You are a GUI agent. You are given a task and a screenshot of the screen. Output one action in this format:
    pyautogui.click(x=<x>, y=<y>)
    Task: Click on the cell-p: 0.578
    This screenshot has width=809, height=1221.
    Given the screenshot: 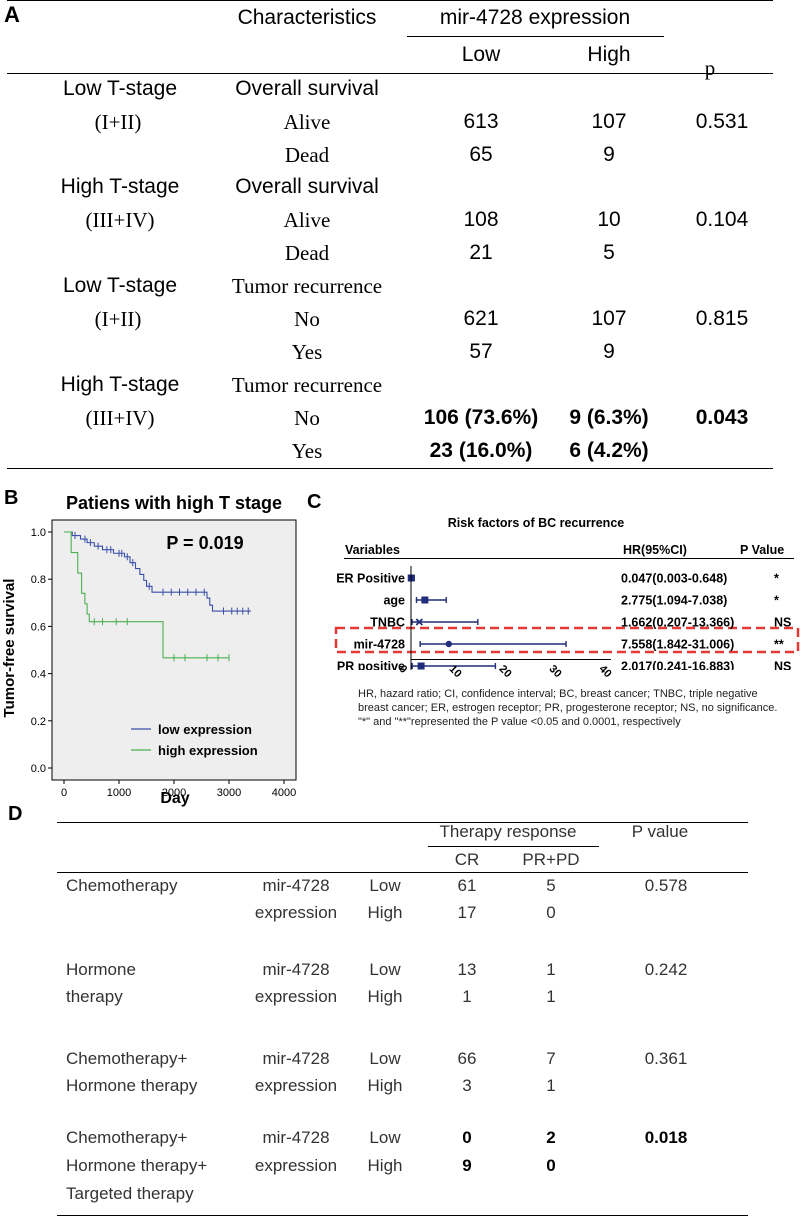 What is the action you would take?
    pyautogui.click(x=666, y=885)
    